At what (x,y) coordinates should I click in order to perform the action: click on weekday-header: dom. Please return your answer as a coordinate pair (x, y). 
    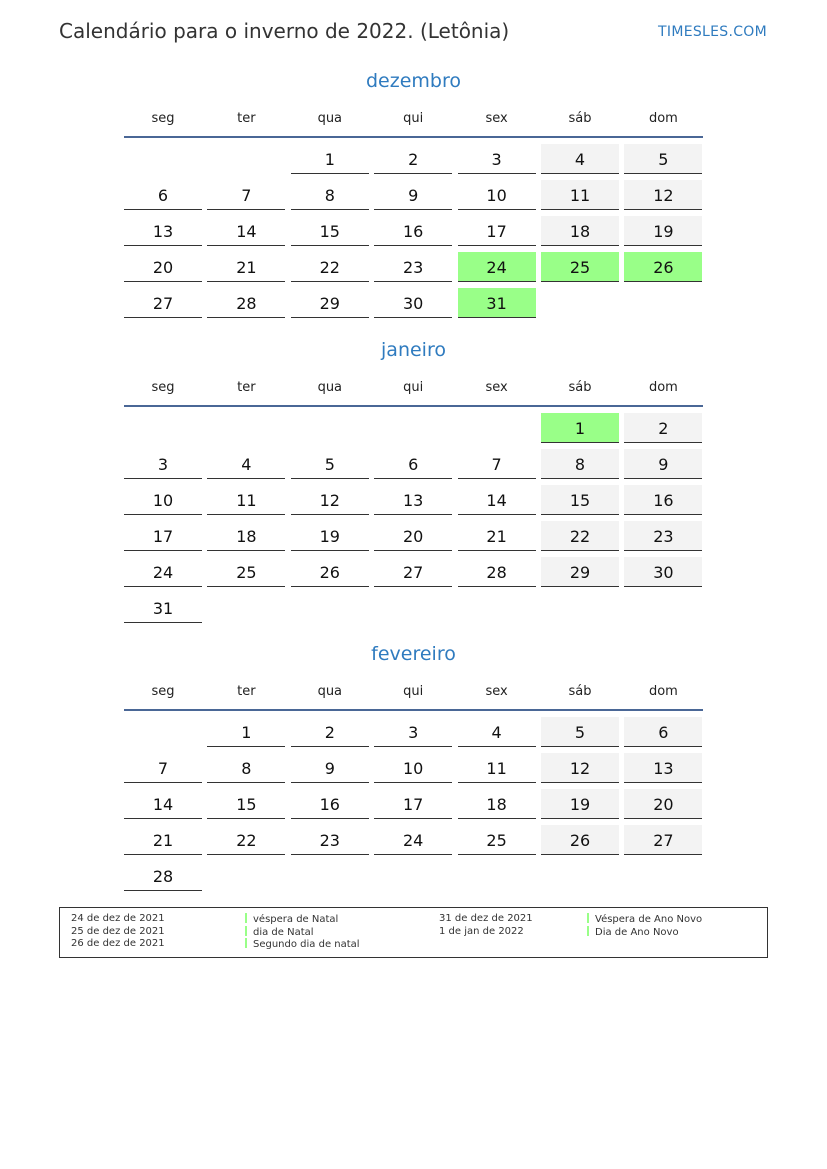
    Looking at the image, I should click on (663, 387).